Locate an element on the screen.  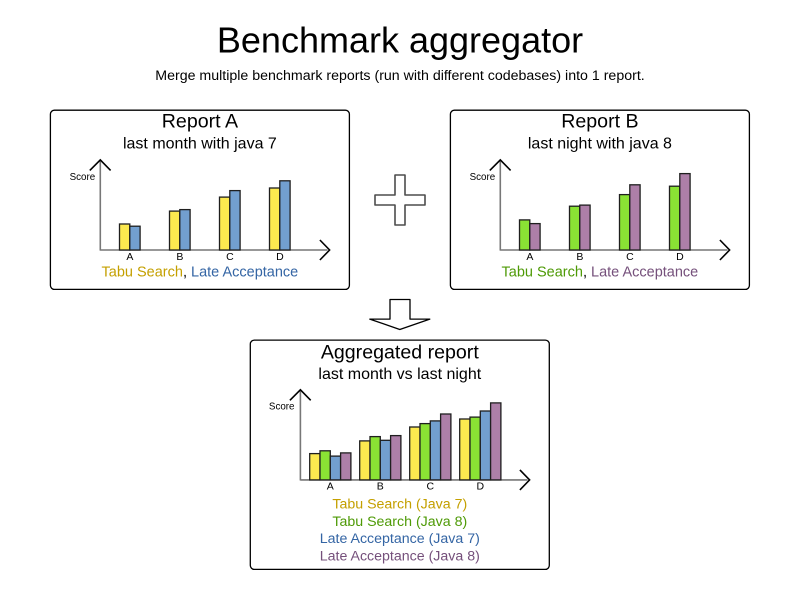
svg-text: Report B is located at coordinates (599, 122).